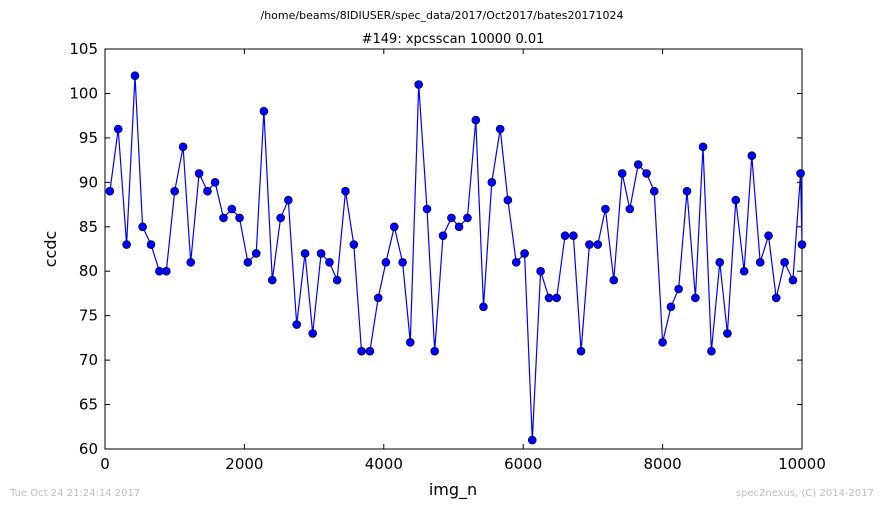 This screenshot has height=509, width=884. What do you see at coordinates (50, 249) in the screenshot?
I see `y-axis-label: ccdc` at bounding box center [50, 249].